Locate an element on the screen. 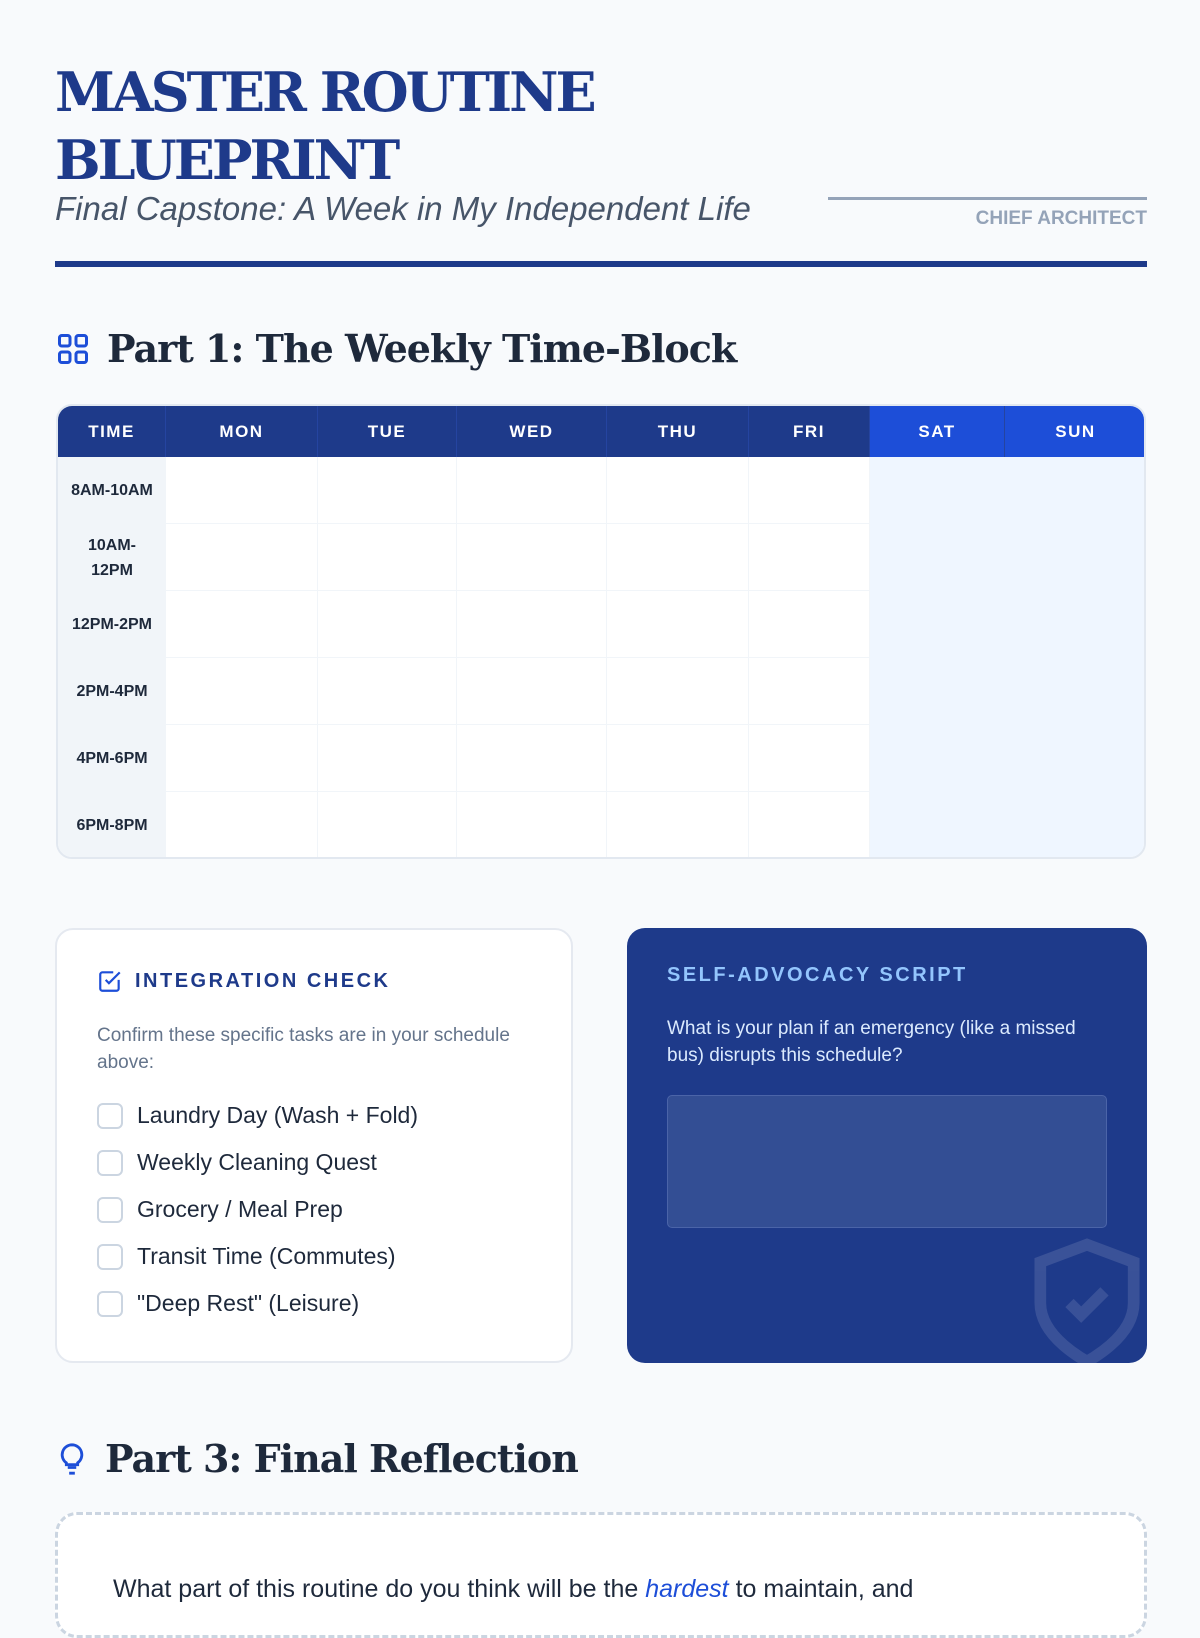 This screenshot has width=1200, height=1638. advocacy-answer-input is located at coordinates (887, 1161).